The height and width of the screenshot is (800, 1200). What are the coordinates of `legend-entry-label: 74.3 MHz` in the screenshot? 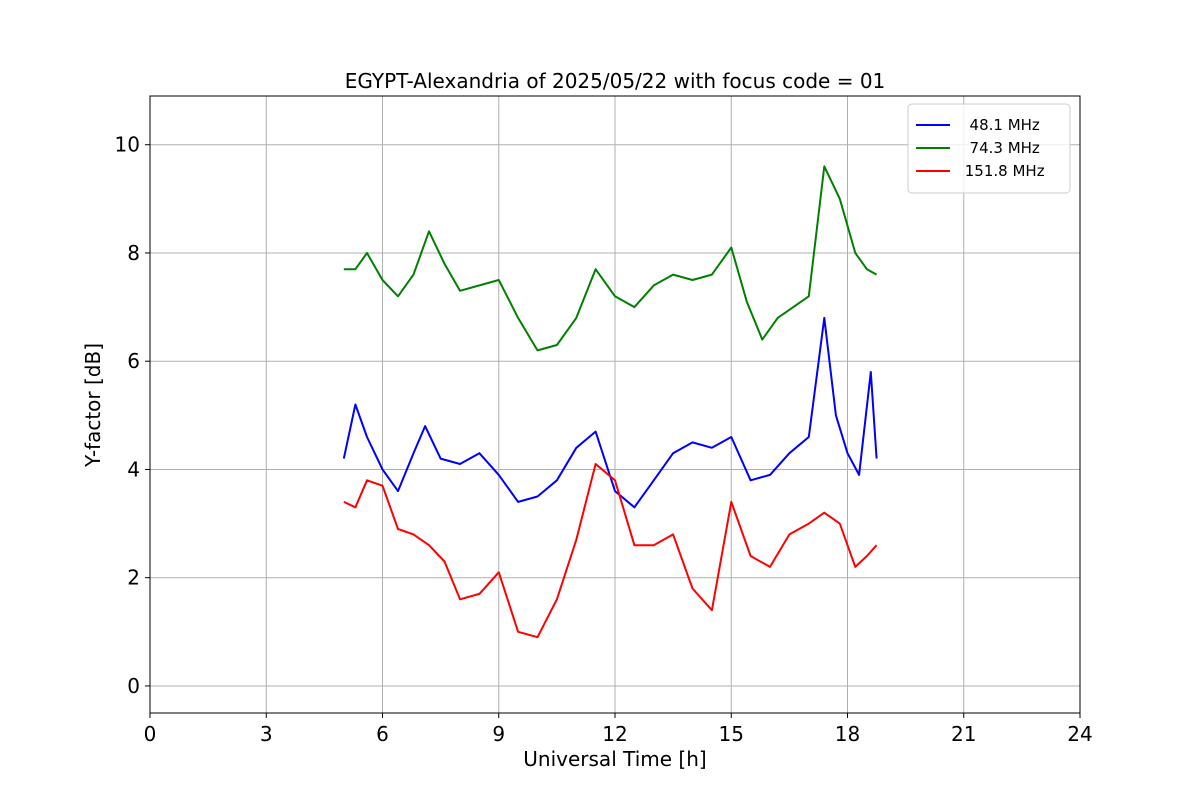 It's located at (1000, 148).